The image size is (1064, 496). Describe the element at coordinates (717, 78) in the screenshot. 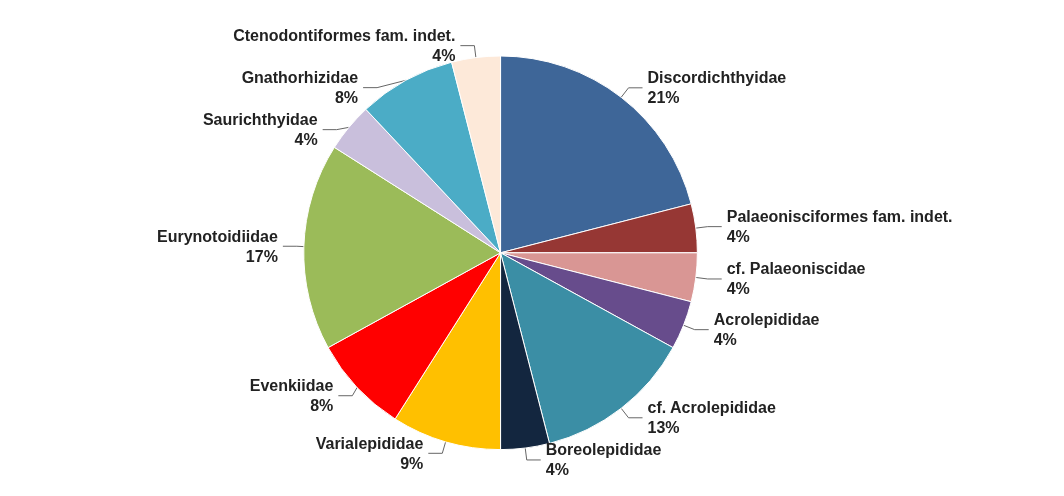

I see `slice-label: Discordichthyidae` at that location.